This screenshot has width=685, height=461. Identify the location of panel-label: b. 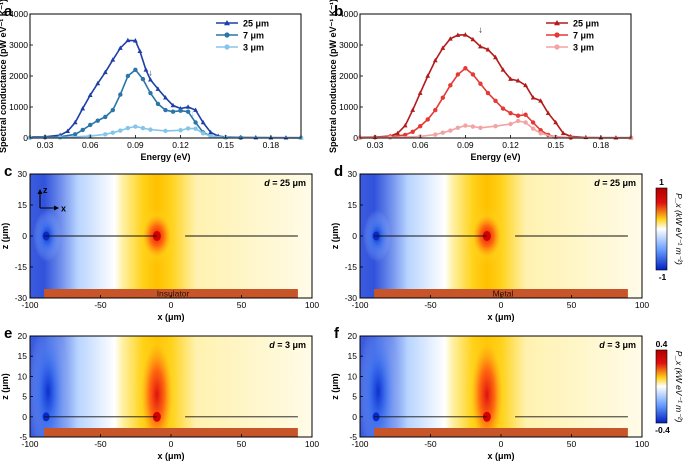
(338, 11).